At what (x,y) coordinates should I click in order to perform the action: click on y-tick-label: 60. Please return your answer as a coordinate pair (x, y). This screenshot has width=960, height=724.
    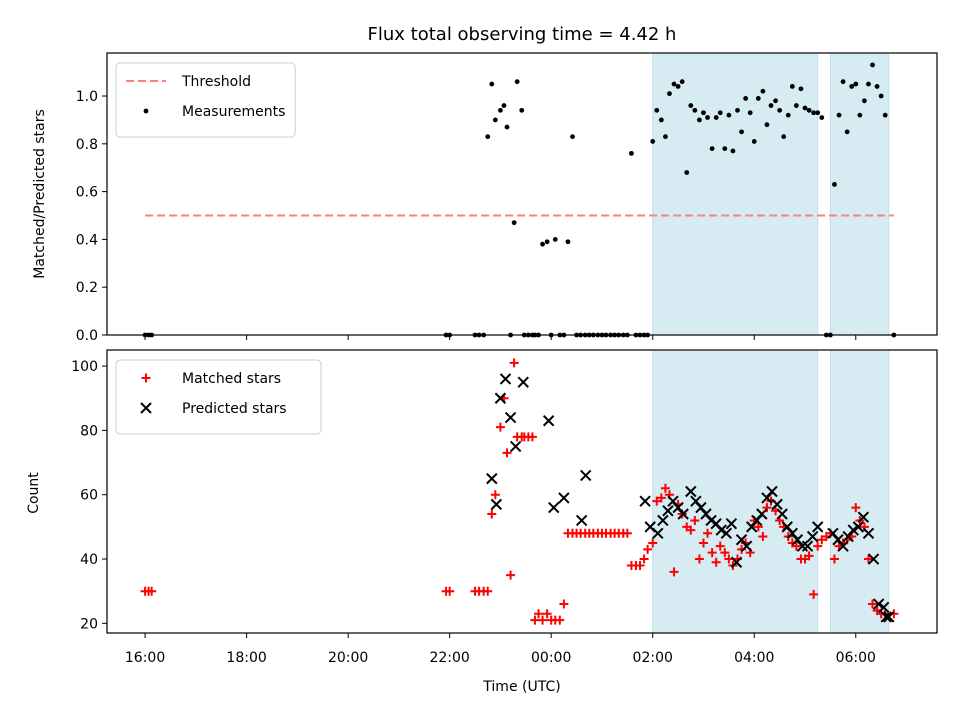
    Looking at the image, I should click on (89, 496).